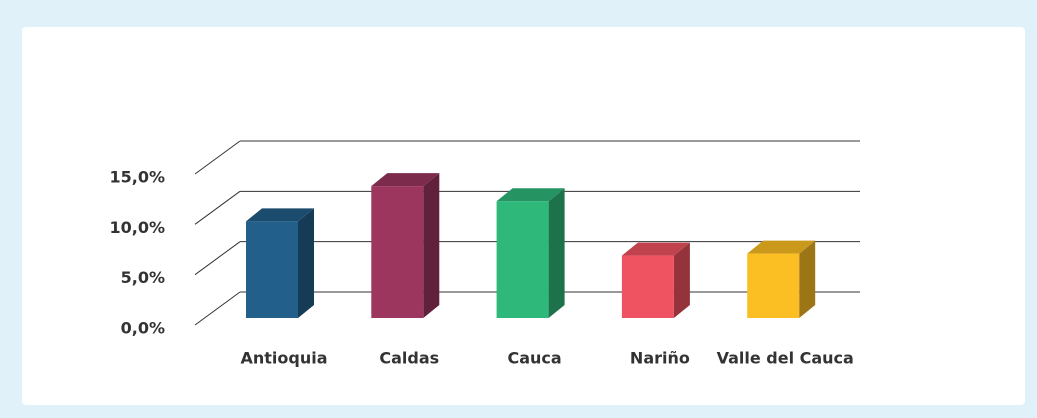  I want to click on x-tick-label: Cauca, so click(534, 358).